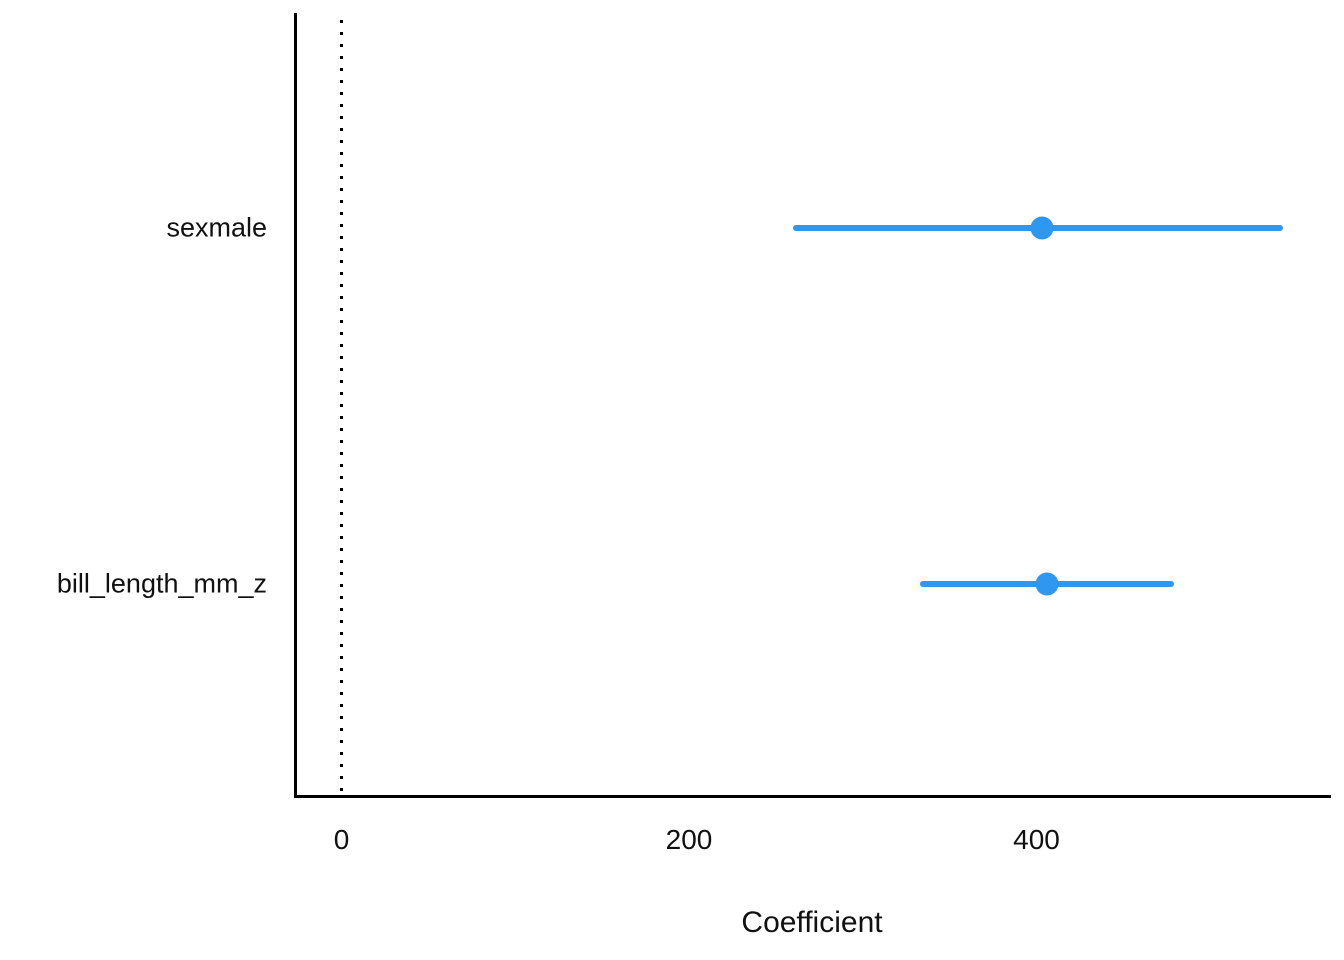  I want to click on x-axis-line, so click(812, 796).